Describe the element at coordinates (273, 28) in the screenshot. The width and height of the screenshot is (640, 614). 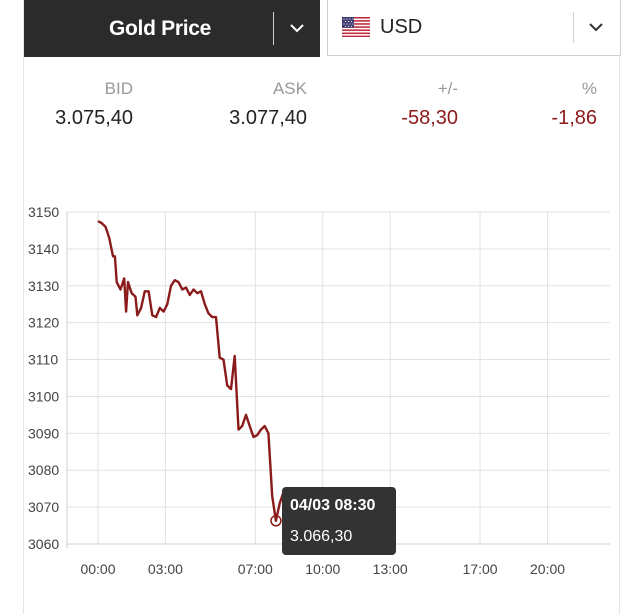
I see `metal-dropdown-divider` at that location.